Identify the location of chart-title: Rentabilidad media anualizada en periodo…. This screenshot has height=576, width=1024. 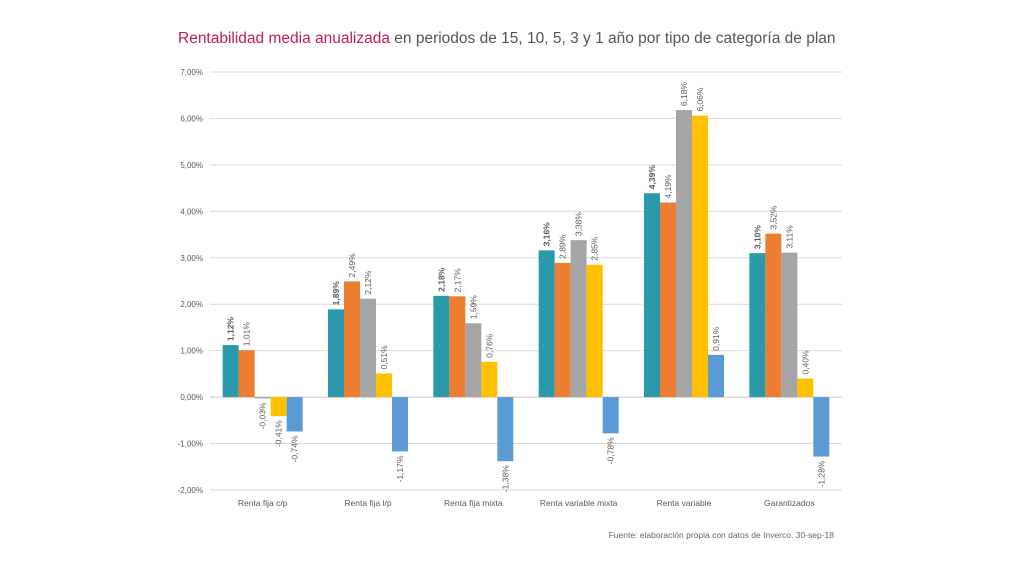
(507, 39).